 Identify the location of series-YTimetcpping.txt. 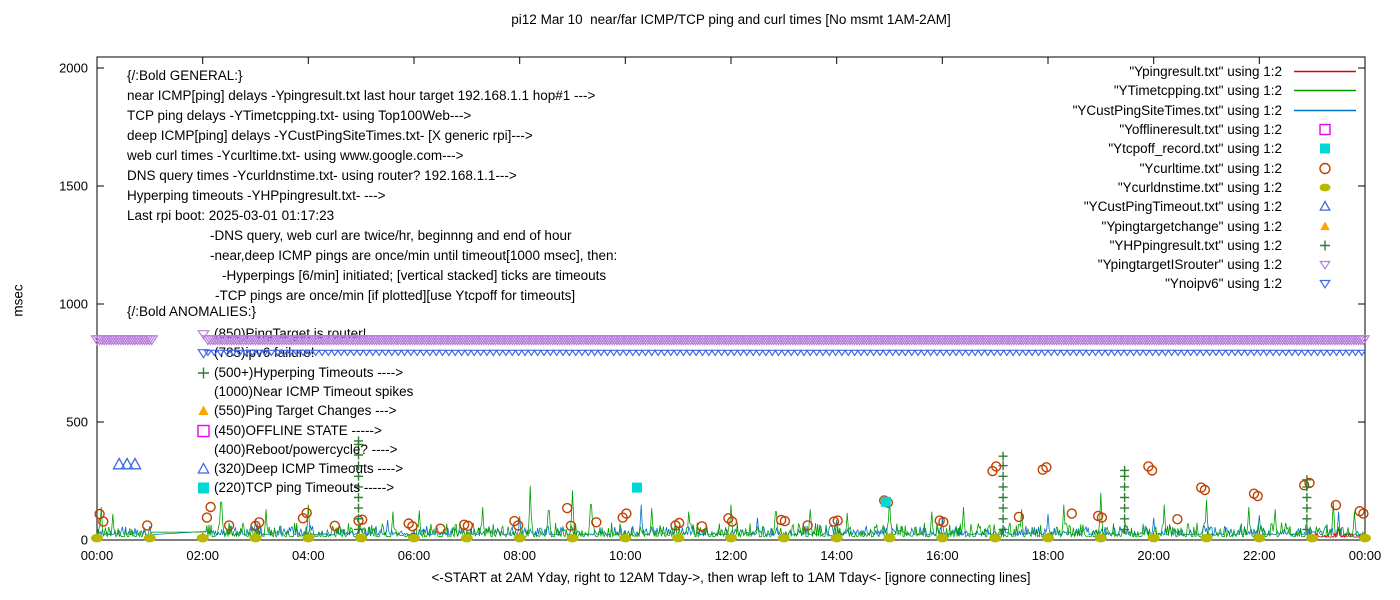
(731, 512).